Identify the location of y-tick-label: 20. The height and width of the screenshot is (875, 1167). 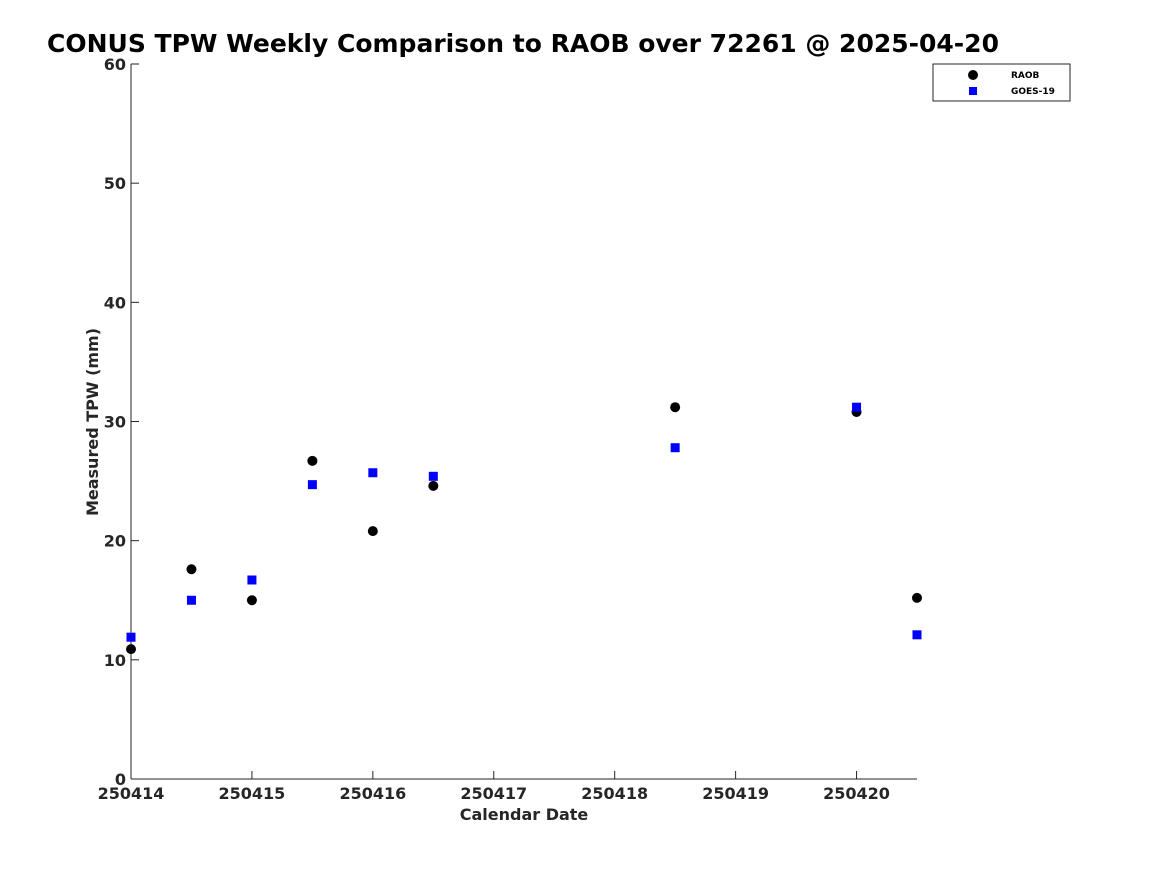
(115, 541).